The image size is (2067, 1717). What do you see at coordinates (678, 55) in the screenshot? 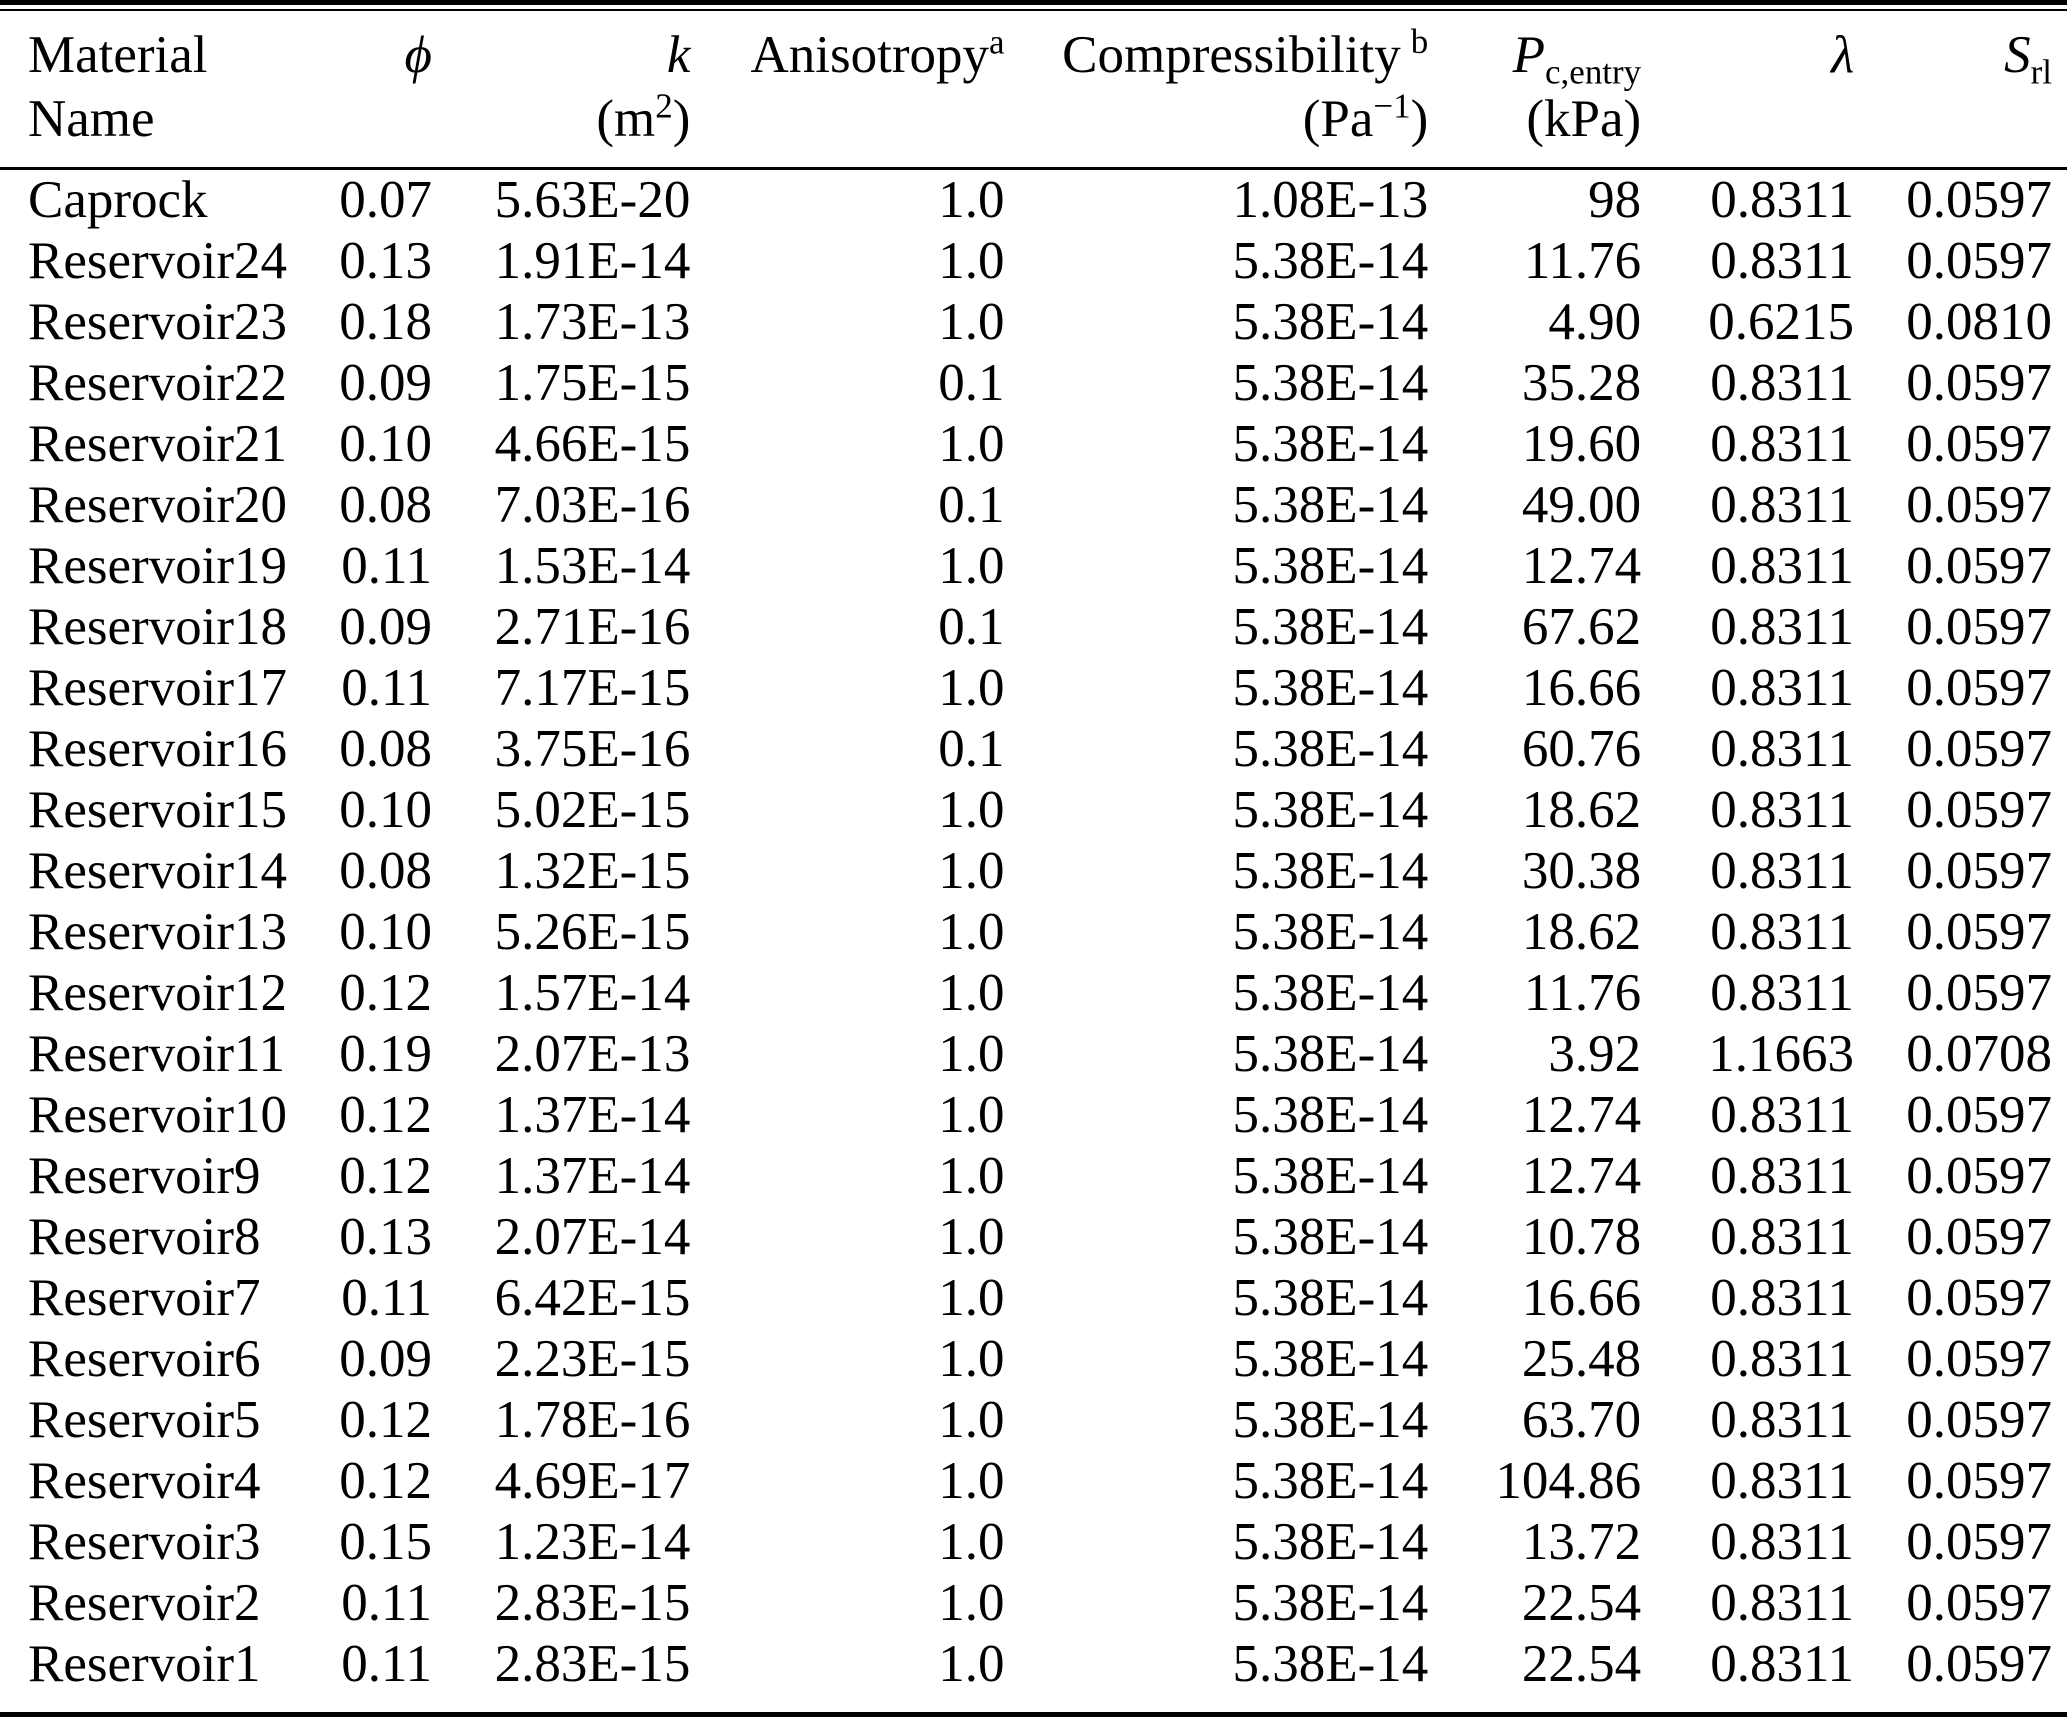
I see `k-symbol: k` at bounding box center [678, 55].